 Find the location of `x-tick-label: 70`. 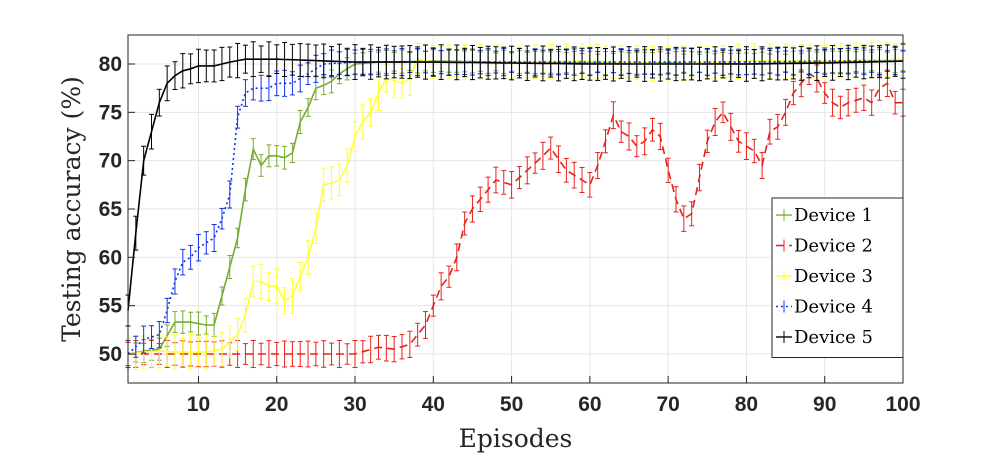

x-tick-label: 70 is located at coordinates (667, 404).